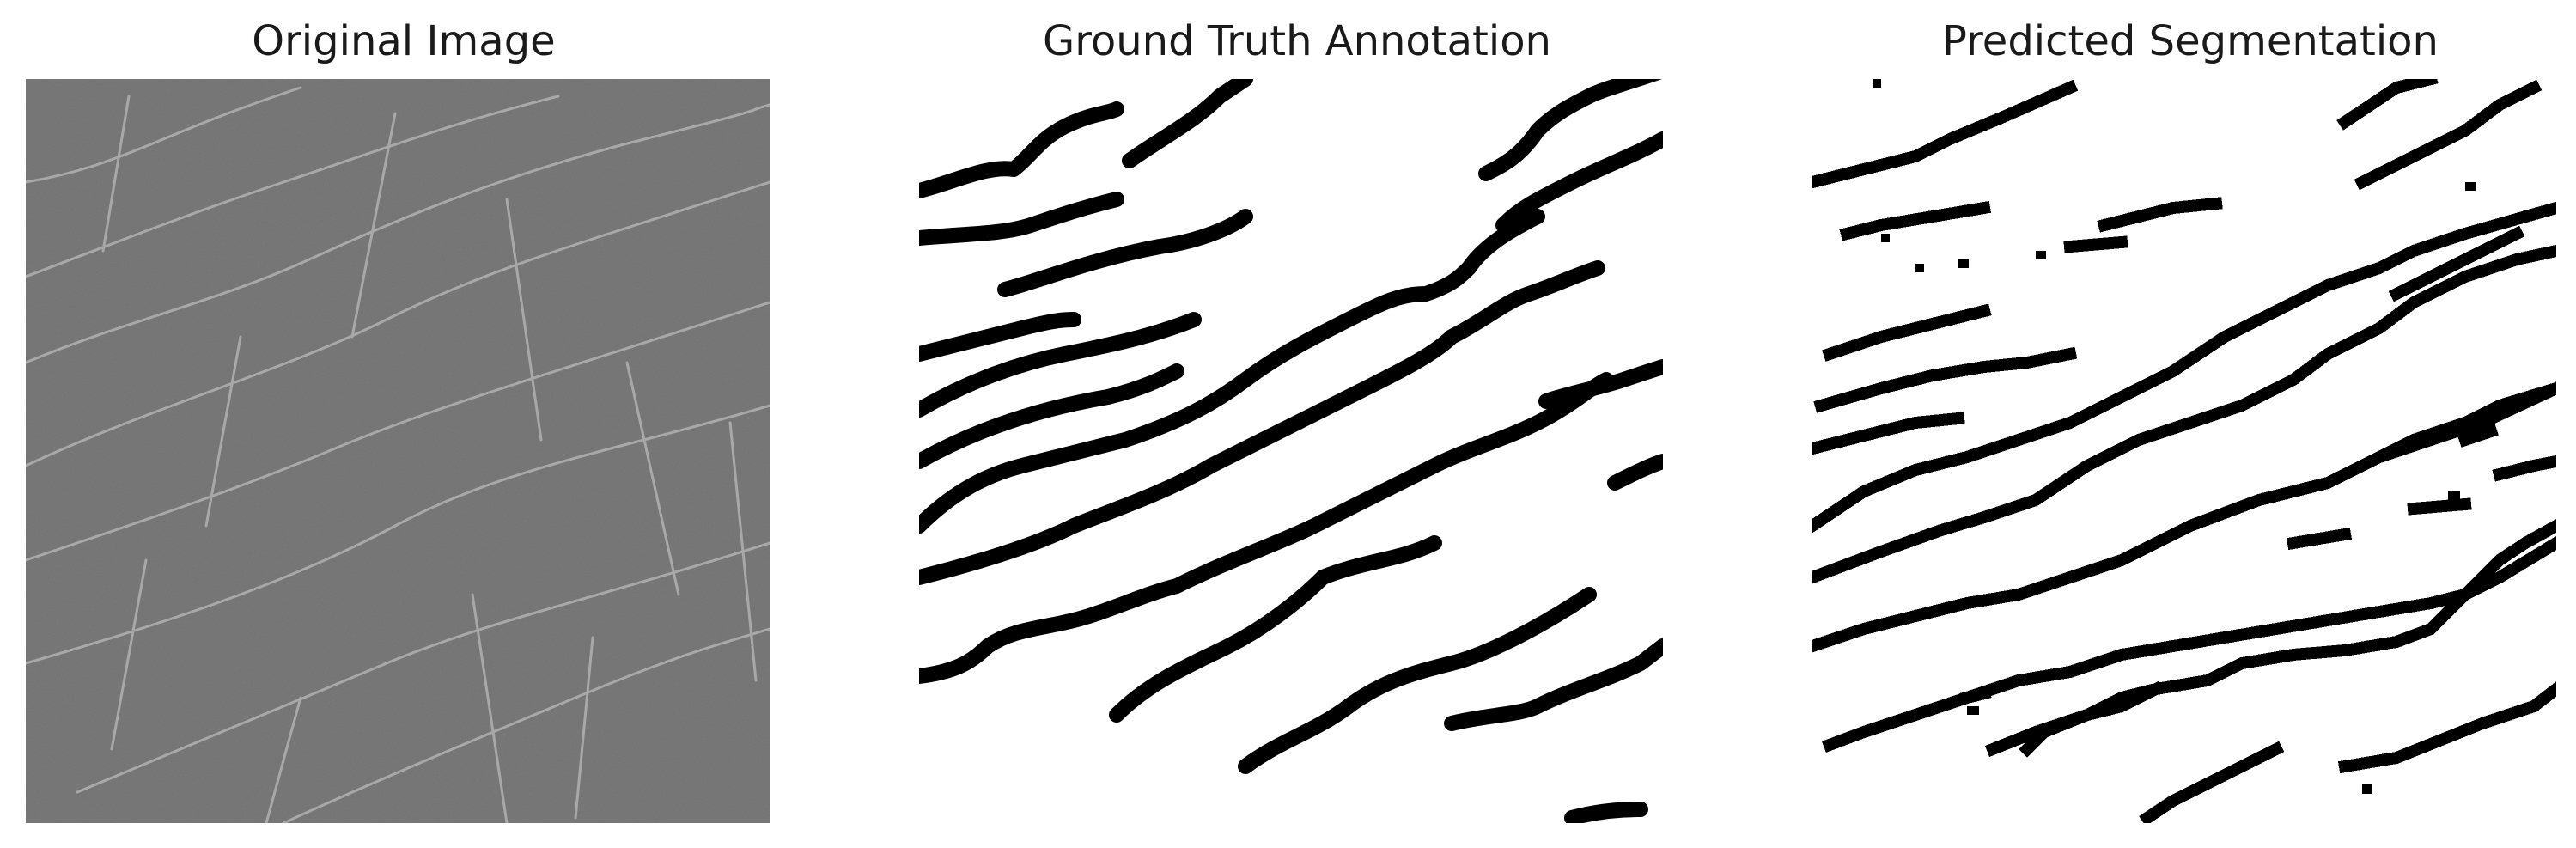 The image size is (2576, 848). I want to click on panel-title-ground-truth: Ground Truth Annotation, so click(1297, 41).